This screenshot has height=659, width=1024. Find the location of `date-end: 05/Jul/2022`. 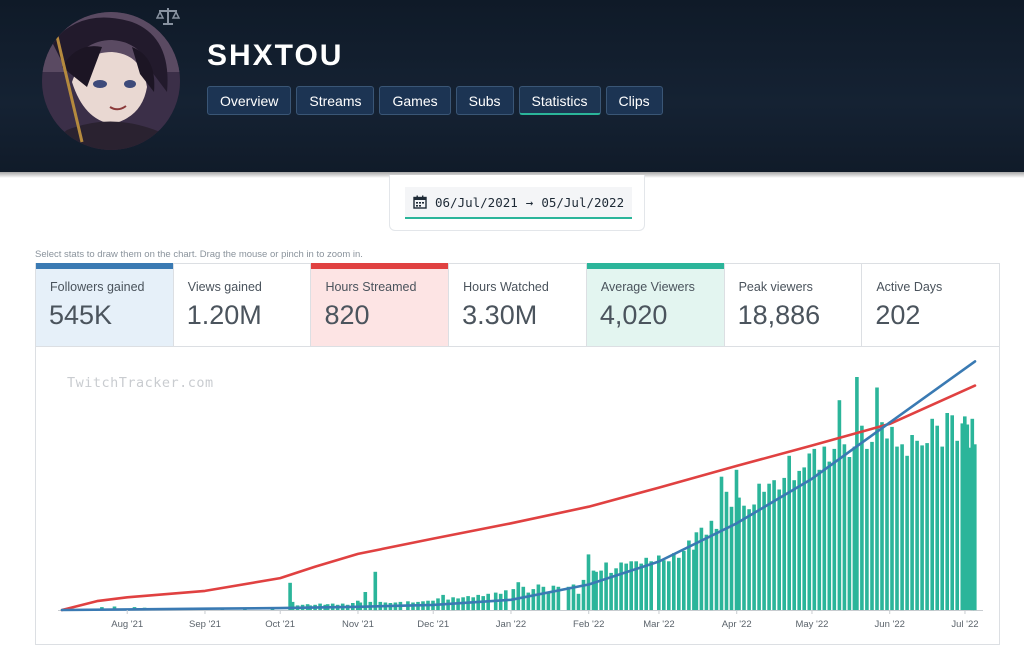

date-end: 05/Jul/2022 is located at coordinates (583, 202).